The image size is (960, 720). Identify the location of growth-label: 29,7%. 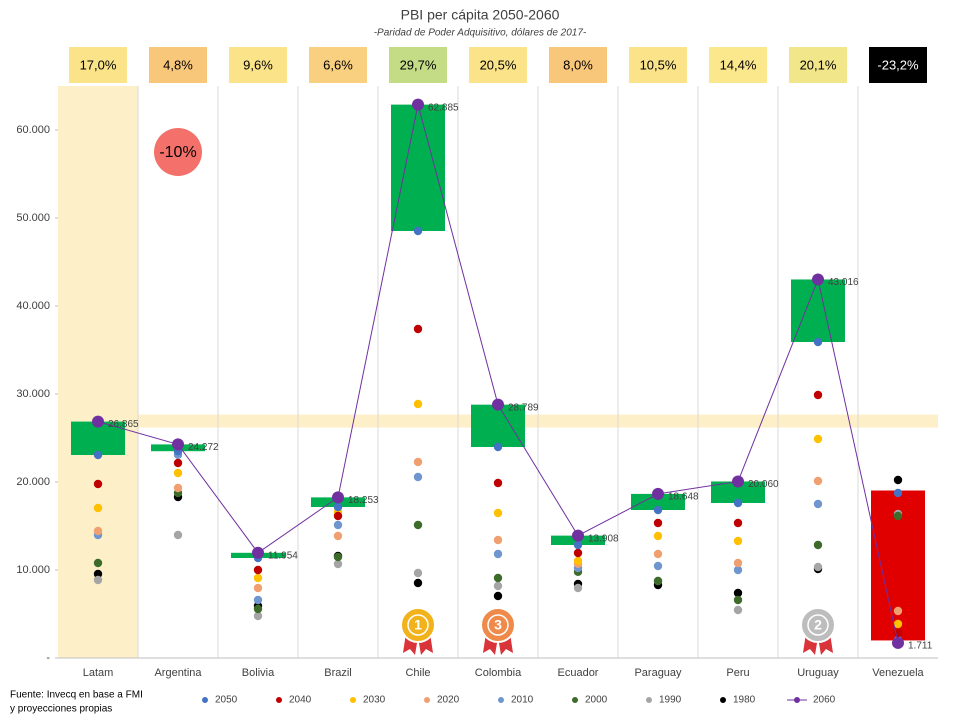
(418, 64).